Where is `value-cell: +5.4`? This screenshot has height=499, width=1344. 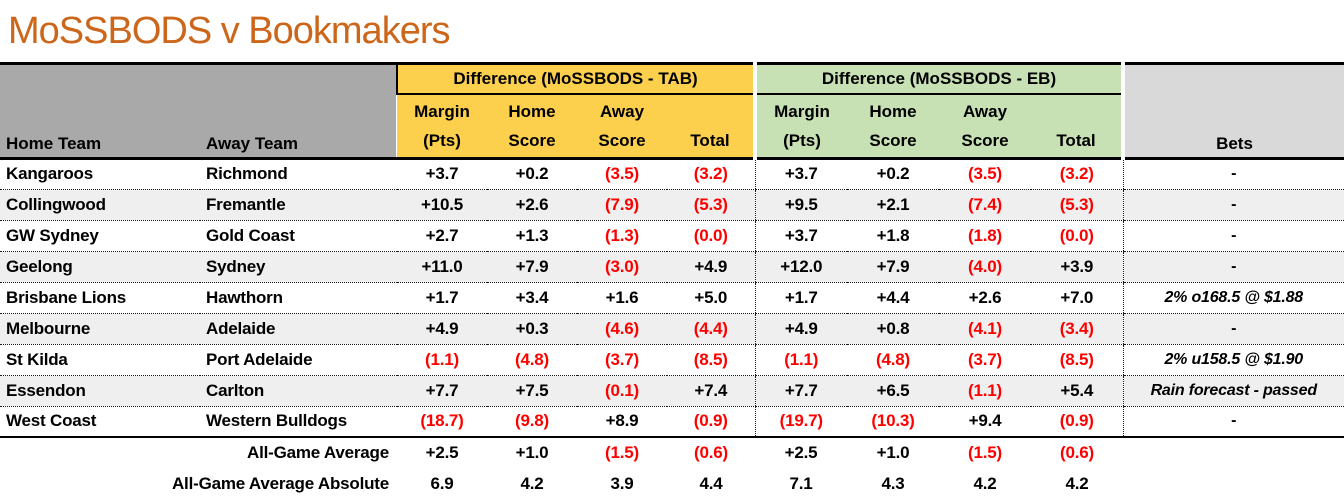
value-cell: +5.4 is located at coordinates (1077, 391).